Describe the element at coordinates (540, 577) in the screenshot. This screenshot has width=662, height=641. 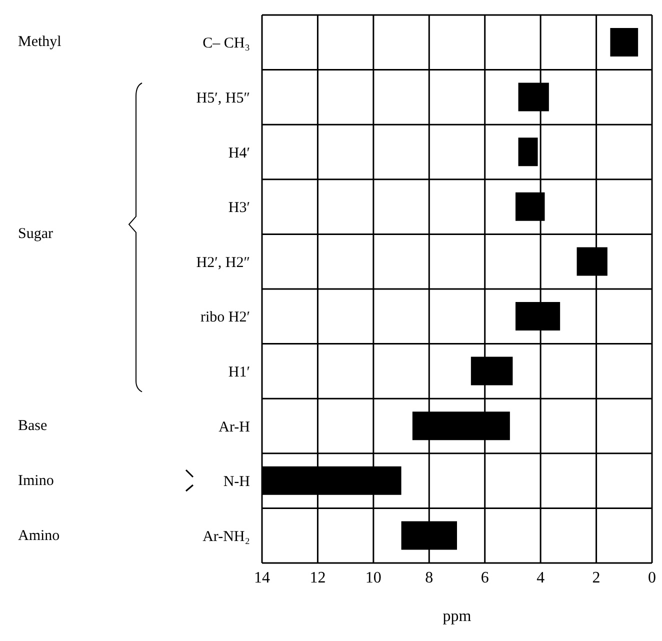
I see `x-tick-label: 4` at that location.